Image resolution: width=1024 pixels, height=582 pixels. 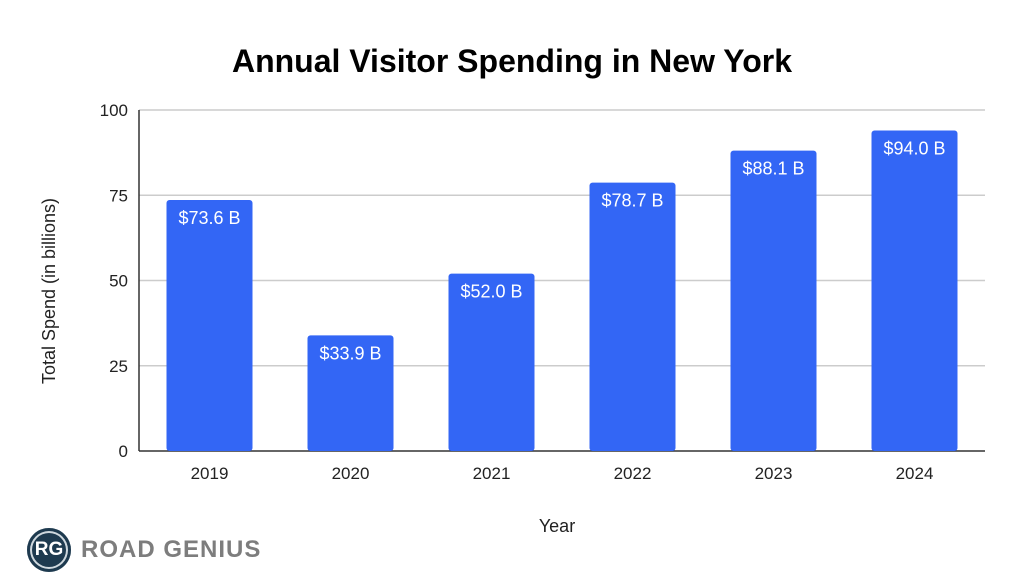 What do you see at coordinates (492, 473) in the screenshot?
I see `x-tick-label: 2021` at bounding box center [492, 473].